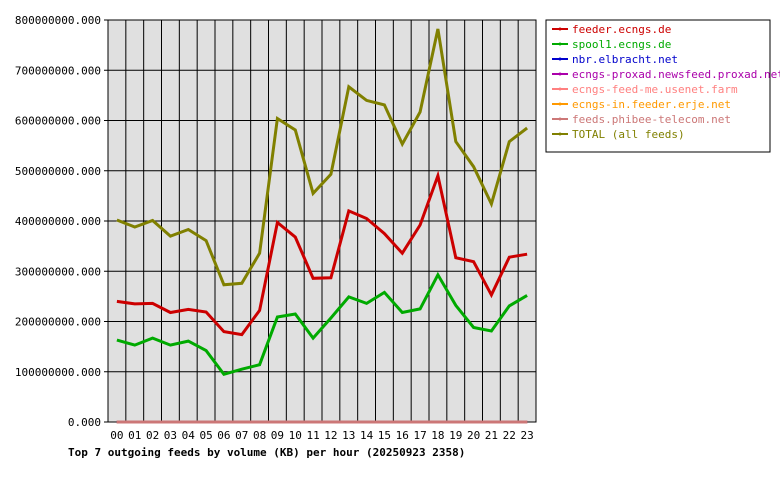 The width and height of the screenshot is (780, 480). Describe the element at coordinates (621, 44) in the screenshot. I see `legend-label: spool1.ecngs.de` at that location.